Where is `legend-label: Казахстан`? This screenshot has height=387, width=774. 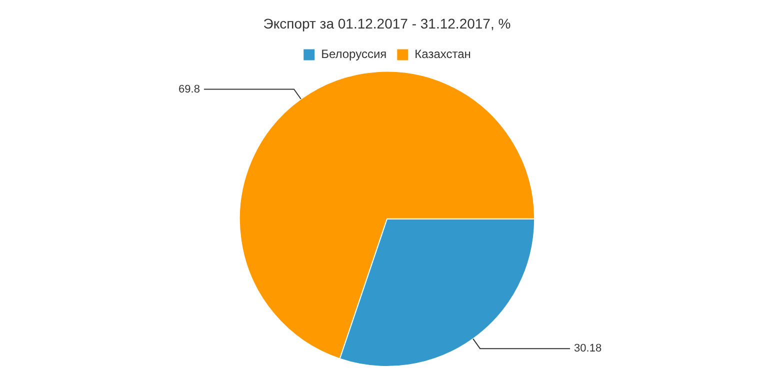
legend-label: Казахстан is located at coordinates (442, 54).